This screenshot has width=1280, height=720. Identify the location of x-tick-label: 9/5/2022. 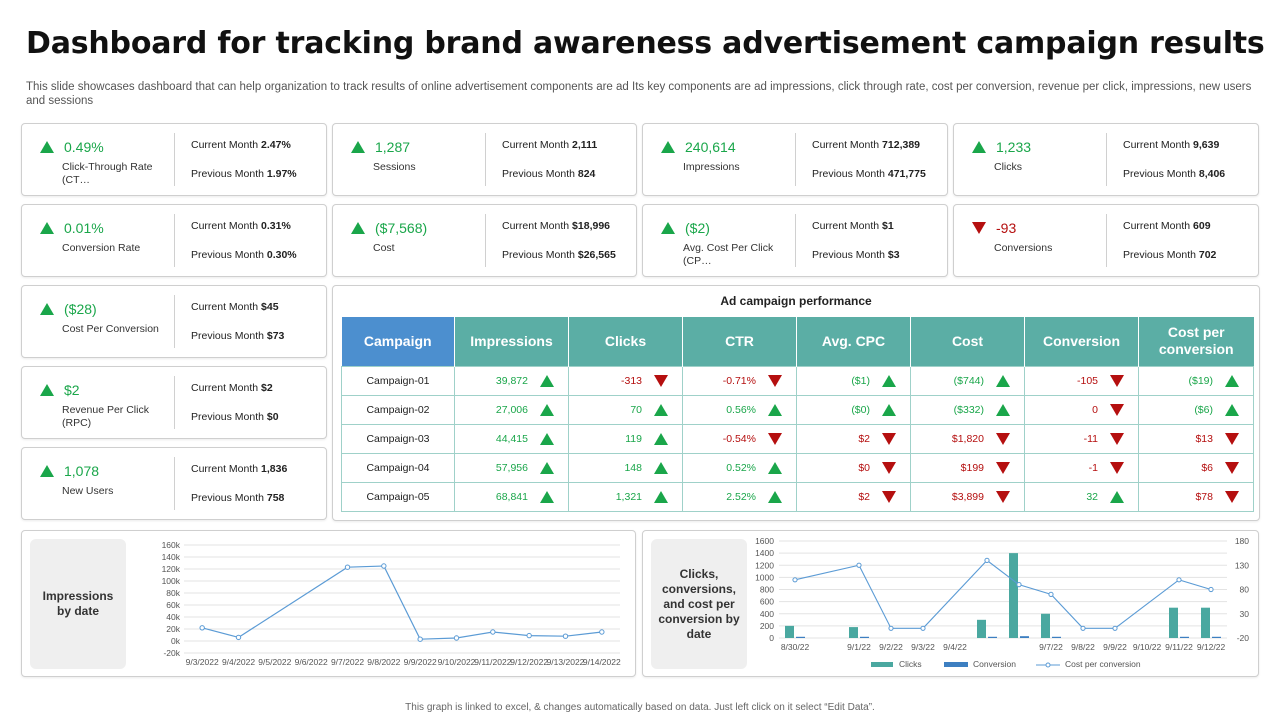
(274, 662).